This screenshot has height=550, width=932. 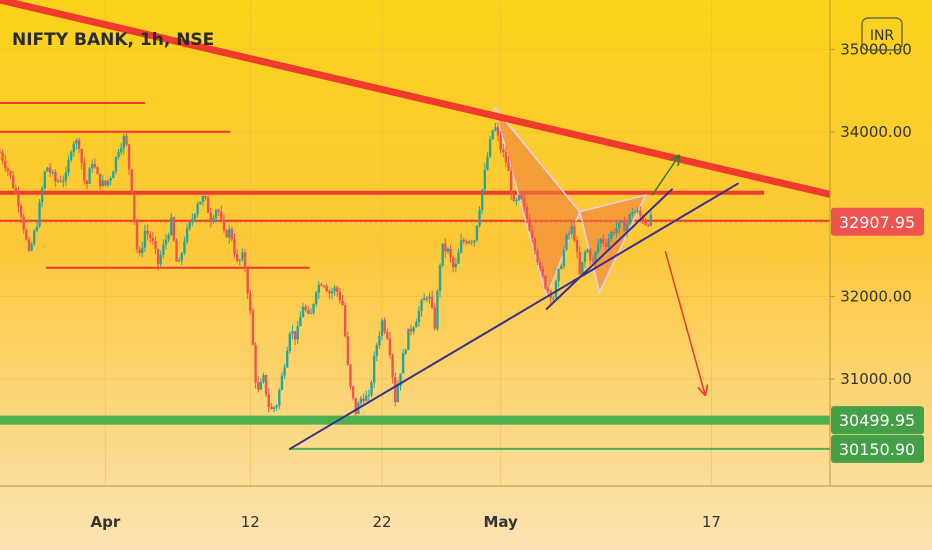 I want to click on projection-arrows, so click(x=678, y=275).